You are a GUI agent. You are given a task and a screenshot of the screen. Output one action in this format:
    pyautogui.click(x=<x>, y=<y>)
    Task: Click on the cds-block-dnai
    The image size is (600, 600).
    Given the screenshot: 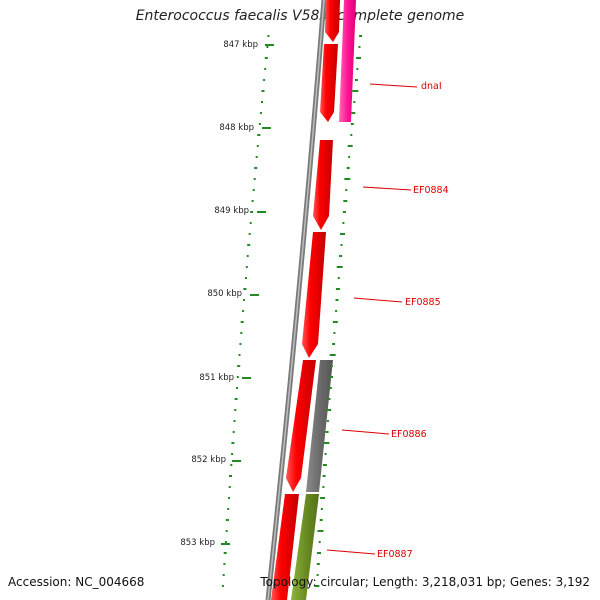 What is the action you would take?
    pyautogui.click(x=329, y=83)
    